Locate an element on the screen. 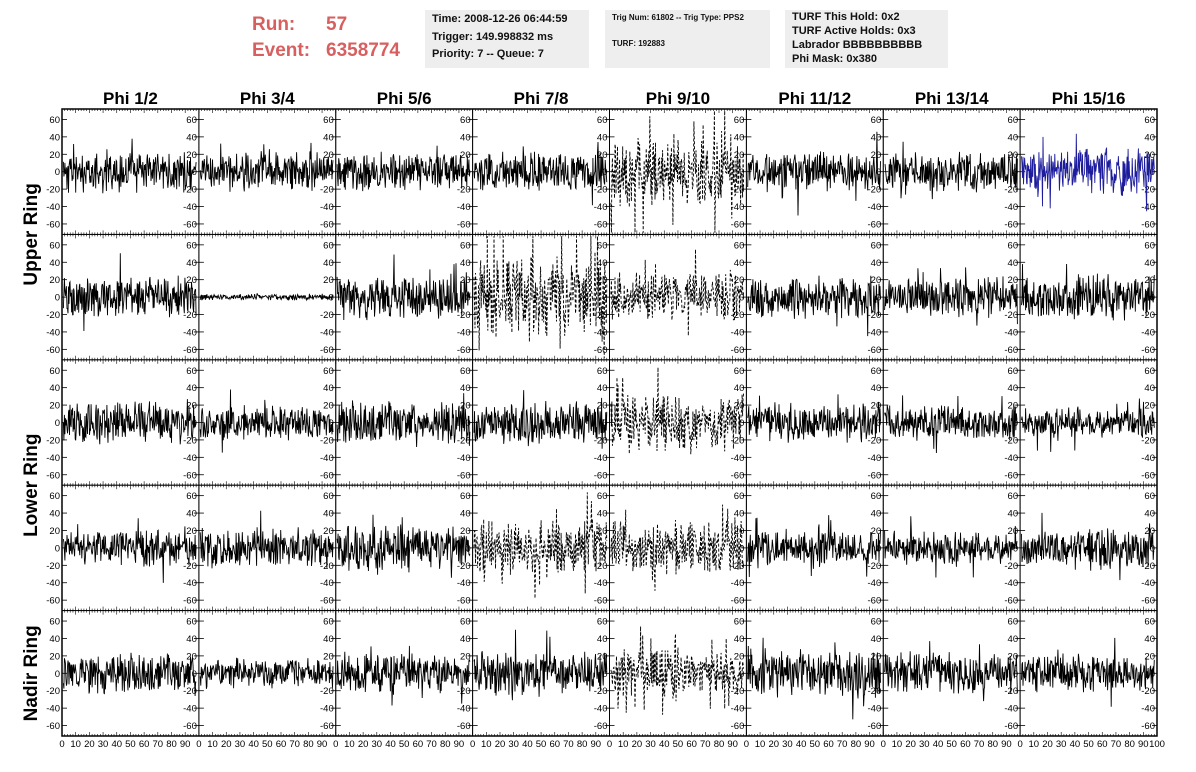 This screenshot has width=1196, height=772. panel-r4-c5: -60 -40 -20 0 20 40 60 is located at coordinates (678, 548).